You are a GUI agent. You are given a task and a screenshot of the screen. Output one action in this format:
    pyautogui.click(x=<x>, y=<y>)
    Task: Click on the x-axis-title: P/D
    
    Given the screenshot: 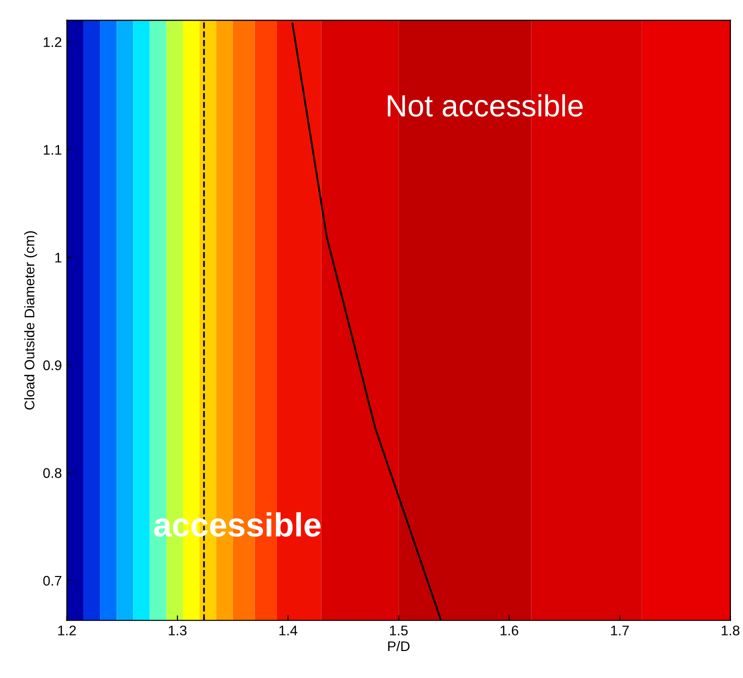 What is the action you would take?
    pyautogui.click(x=399, y=646)
    